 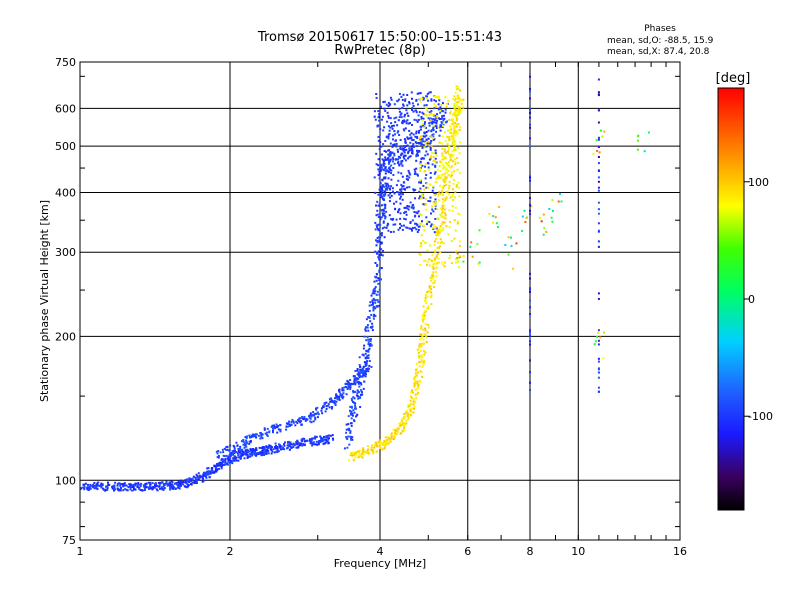 What do you see at coordinates (578, 551) in the screenshot?
I see `x-tick-label: 10` at bounding box center [578, 551].